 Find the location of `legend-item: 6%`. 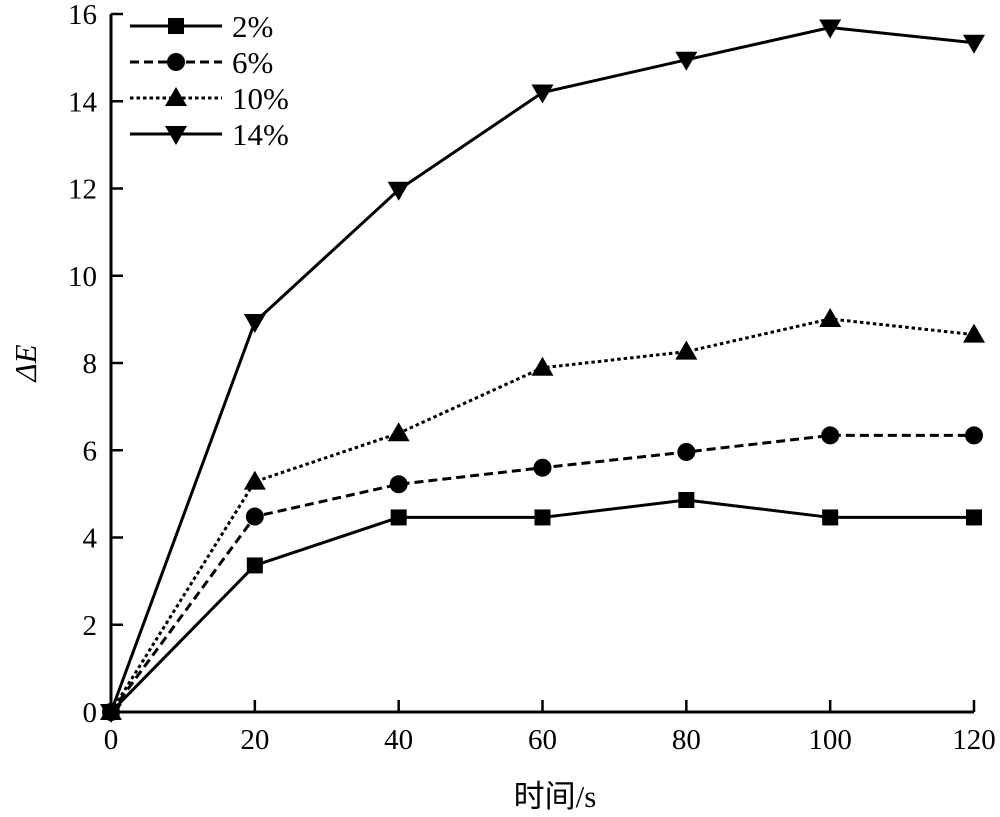

legend-item: 6% is located at coordinates (201, 62).